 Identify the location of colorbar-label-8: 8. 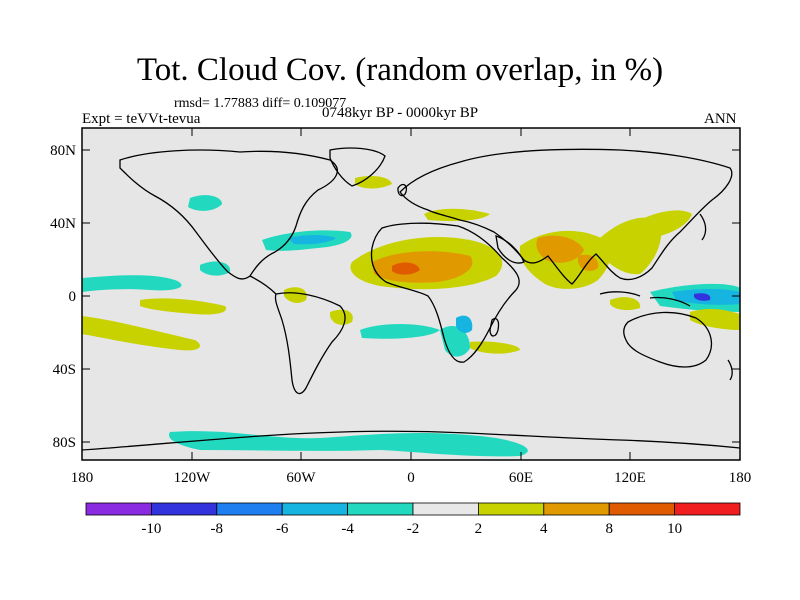
(609, 529).